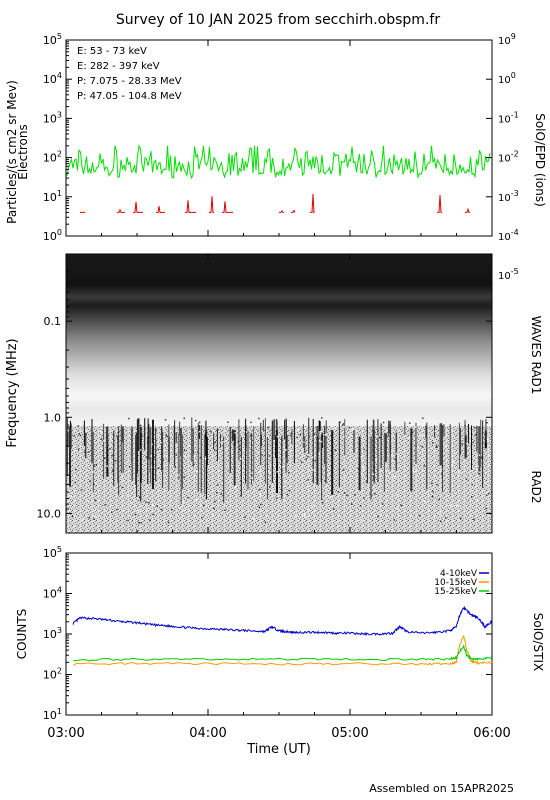 This screenshot has height=800, width=550. I want to click on epd-right-label: SolO/EPD (ions), so click(540, 160).